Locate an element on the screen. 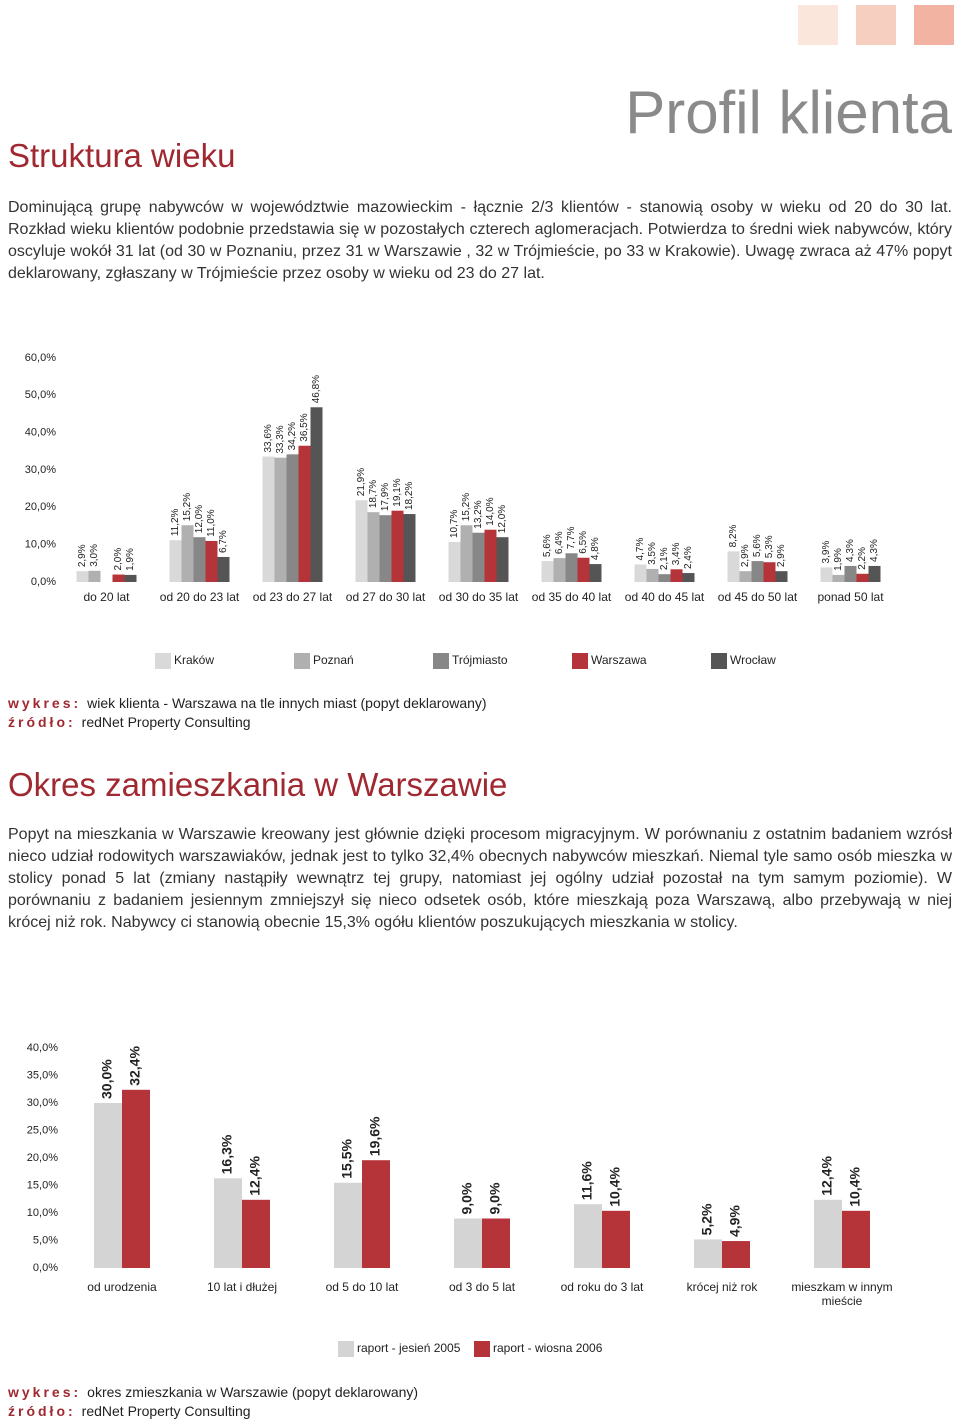  value-label: 12,0% is located at coordinates (502, 519).